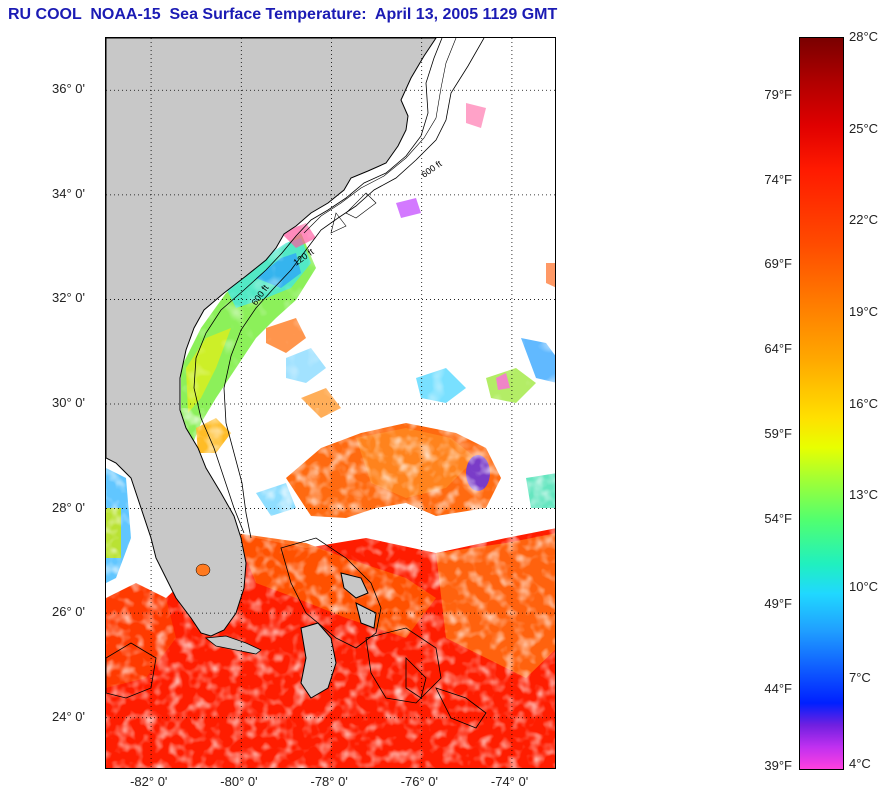 The height and width of the screenshot is (793, 889). Describe the element at coordinates (329, 781) in the screenshot. I see `lon-tick-label: -78° 0'` at that location.